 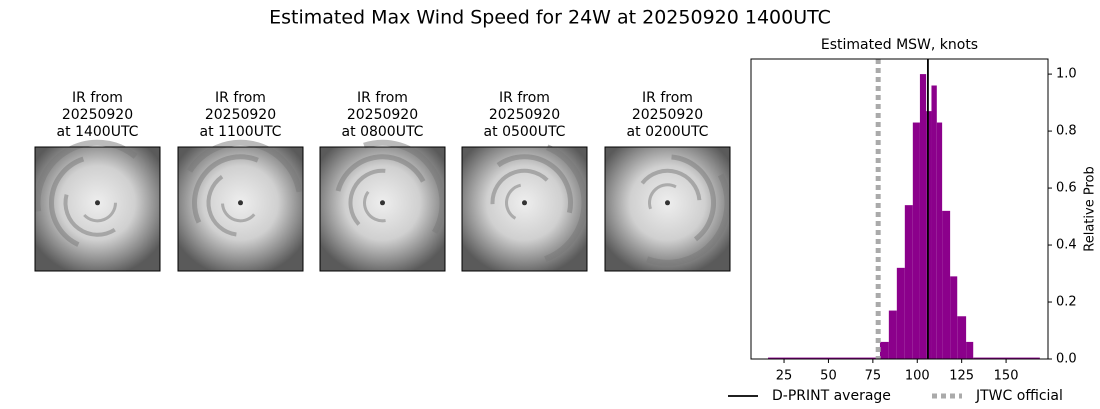 I want to click on x-tick-label: 50, so click(x=828, y=376).